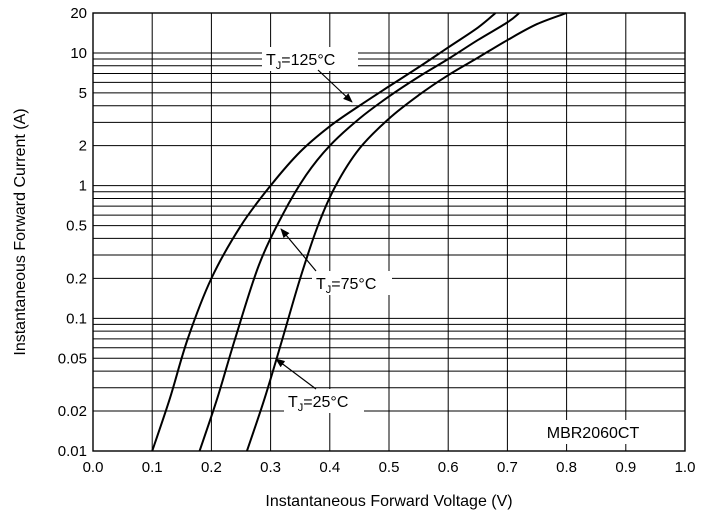 This screenshot has width=718, height=521. What do you see at coordinates (93, 467) in the screenshot?
I see `x-tick-label: 0.0` at bounding box center [93, 467].